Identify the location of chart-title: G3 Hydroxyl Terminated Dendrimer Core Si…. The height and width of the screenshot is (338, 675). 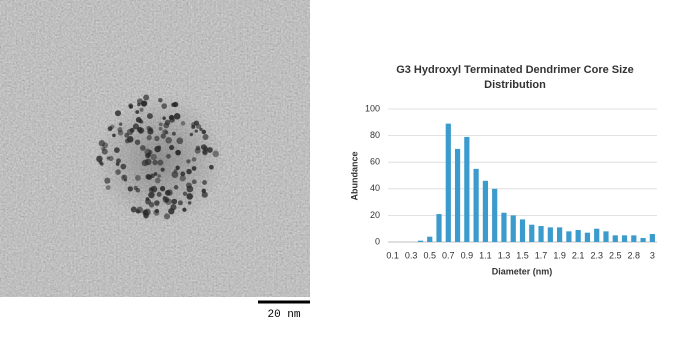
(515, 77).